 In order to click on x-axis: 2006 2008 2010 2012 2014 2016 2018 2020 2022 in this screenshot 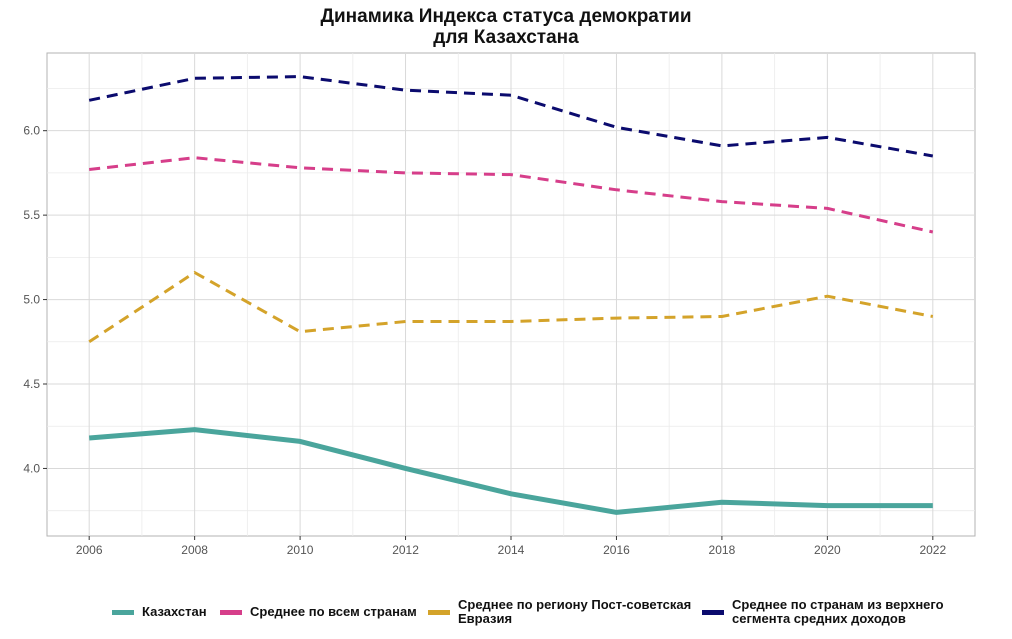, I will do `click(511, 546)`.